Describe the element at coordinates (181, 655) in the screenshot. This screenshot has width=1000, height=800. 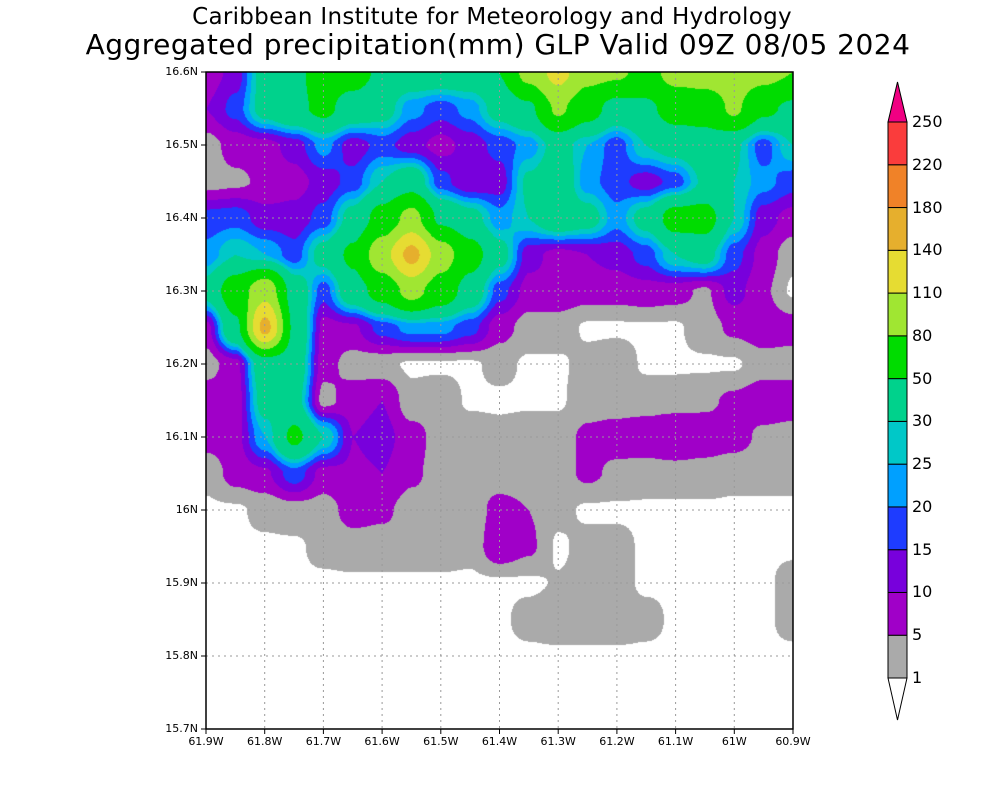
I see `lat-tick-label: 15.8N` at that location.